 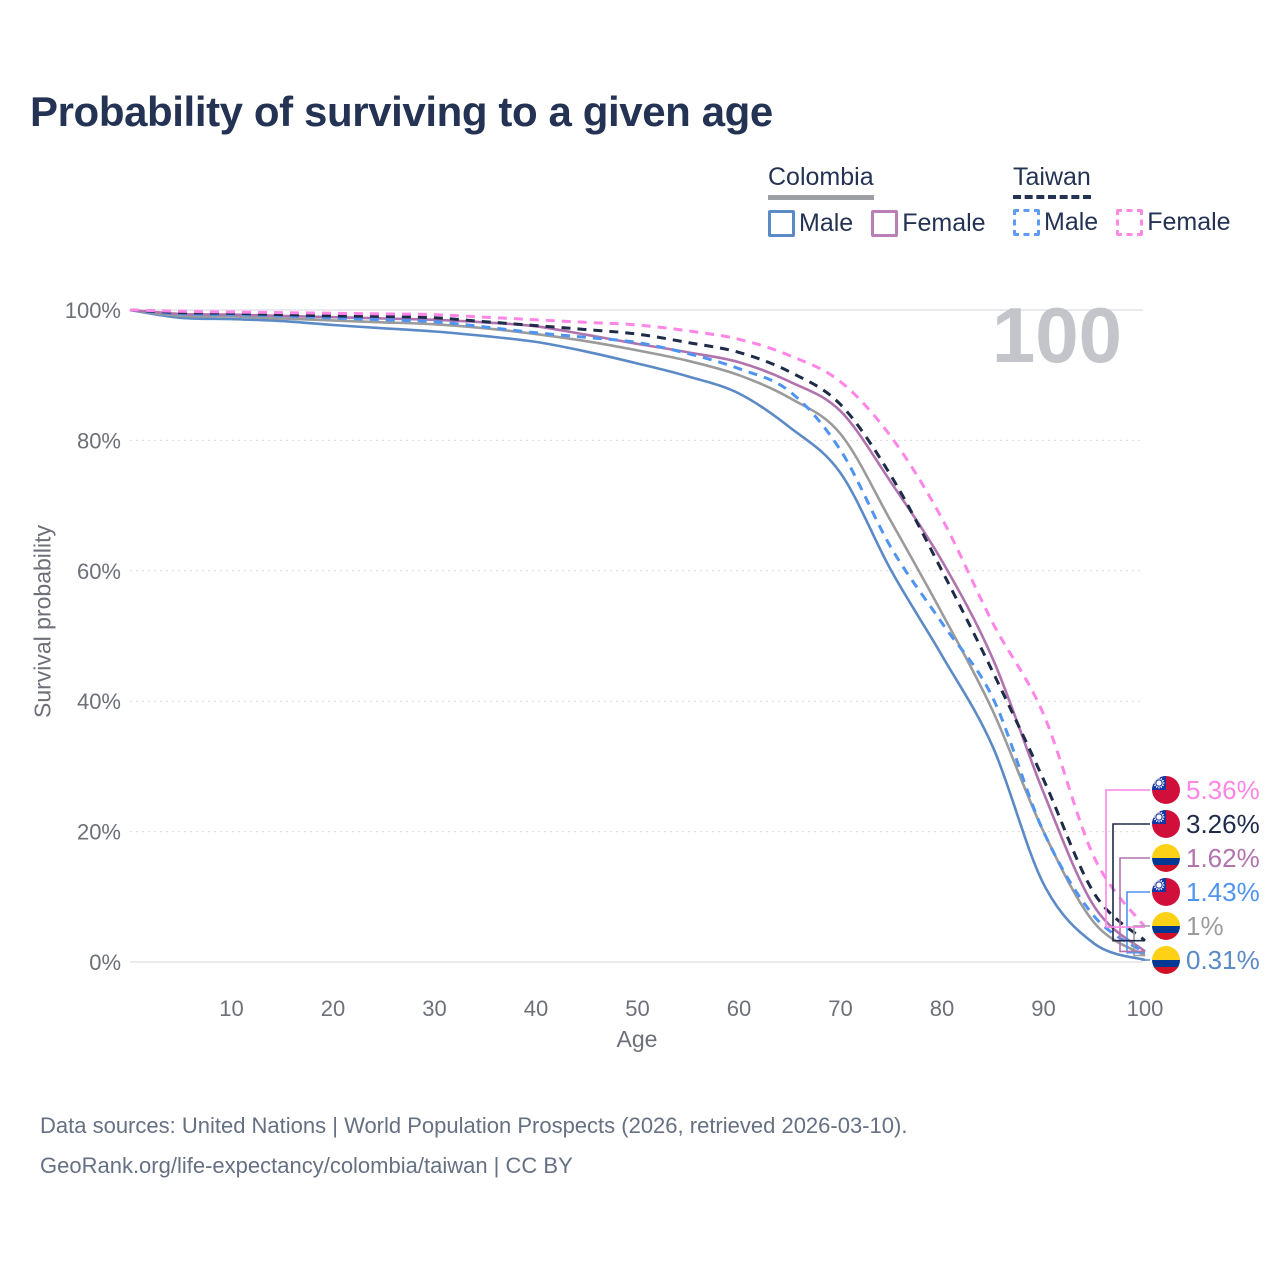 I want to click on taiwan-male-swatch-icon, so click(x=1026, y=222).